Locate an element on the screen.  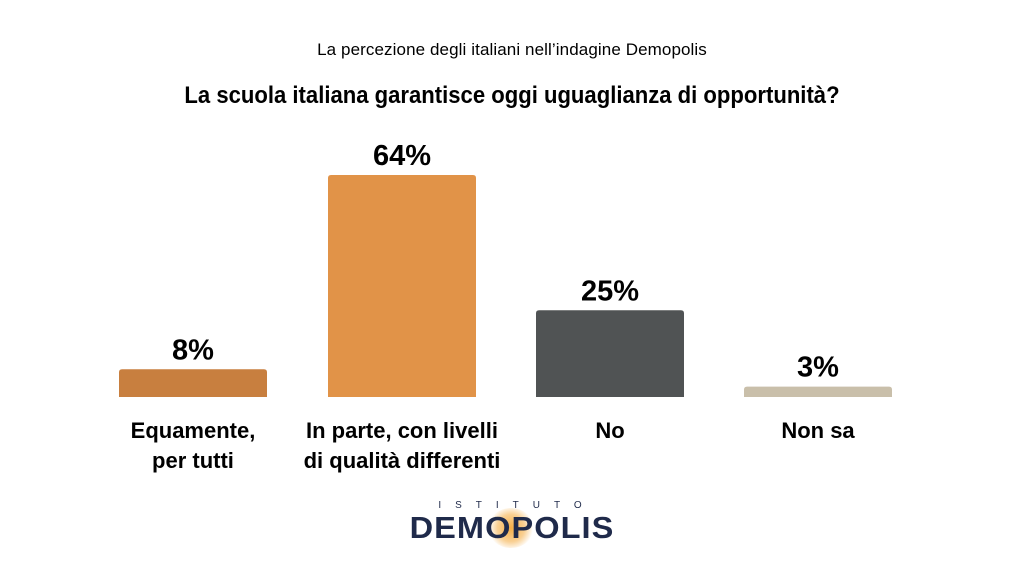
category-label-2-line-1: In parte, con livelli is located at coordinates (402, 430).